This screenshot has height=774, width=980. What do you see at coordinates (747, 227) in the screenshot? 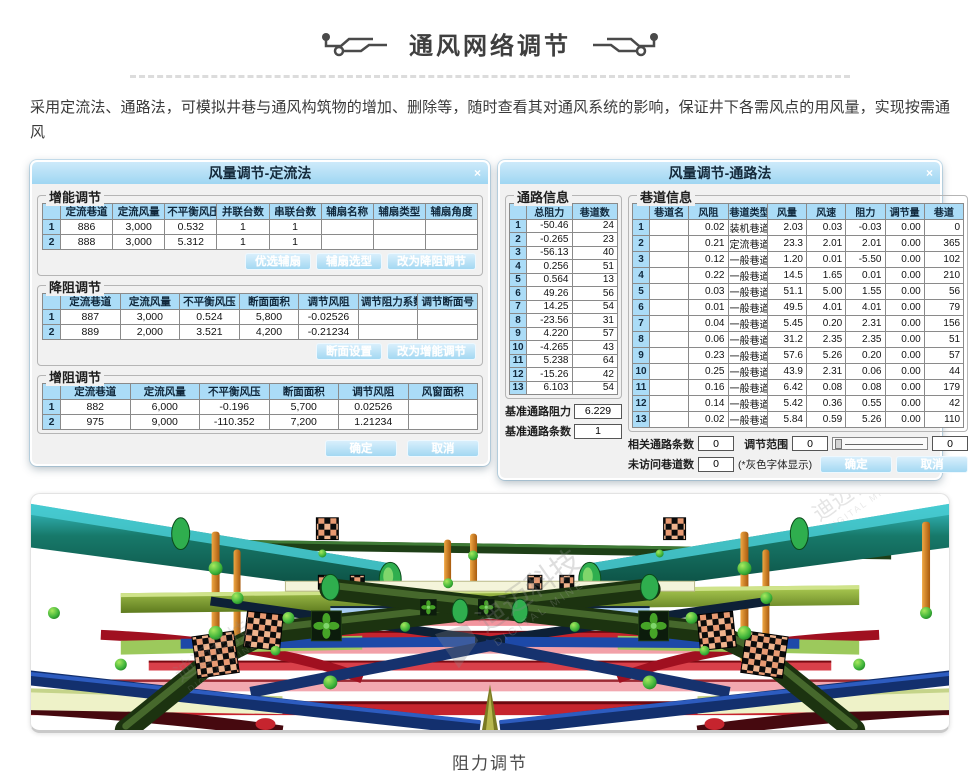
I see `table-cell: 装机巷道` at bounding box center [747, 227].